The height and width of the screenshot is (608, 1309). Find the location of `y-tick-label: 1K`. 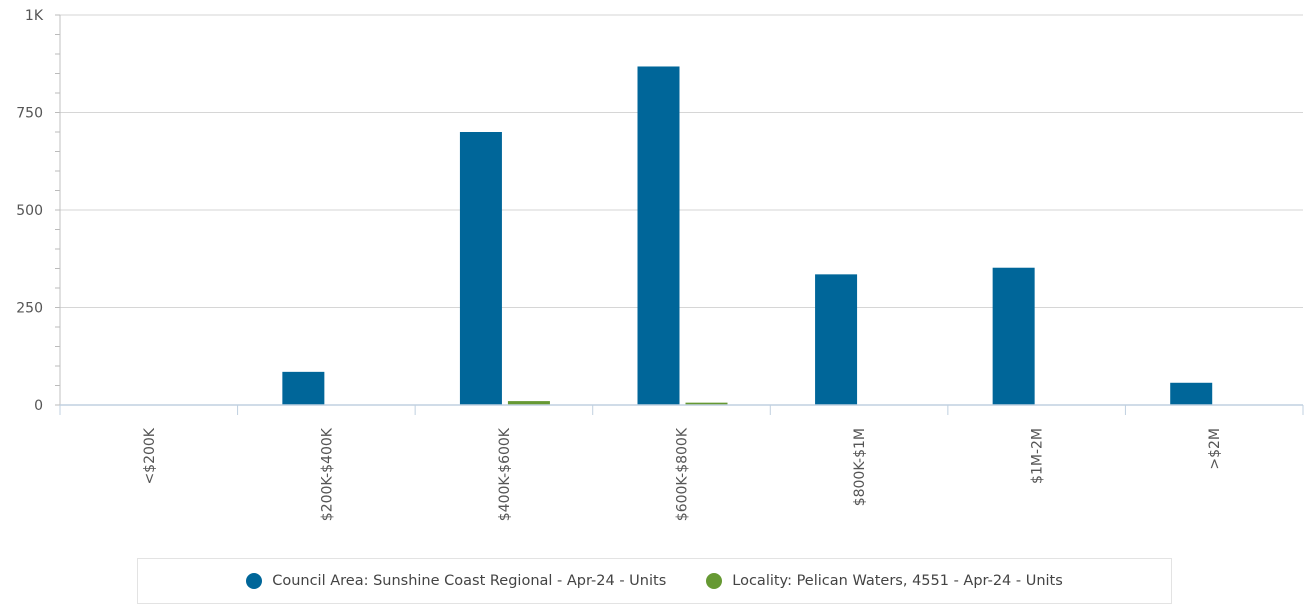

y-tick-label: 1K is located at coordinates (34, 16).